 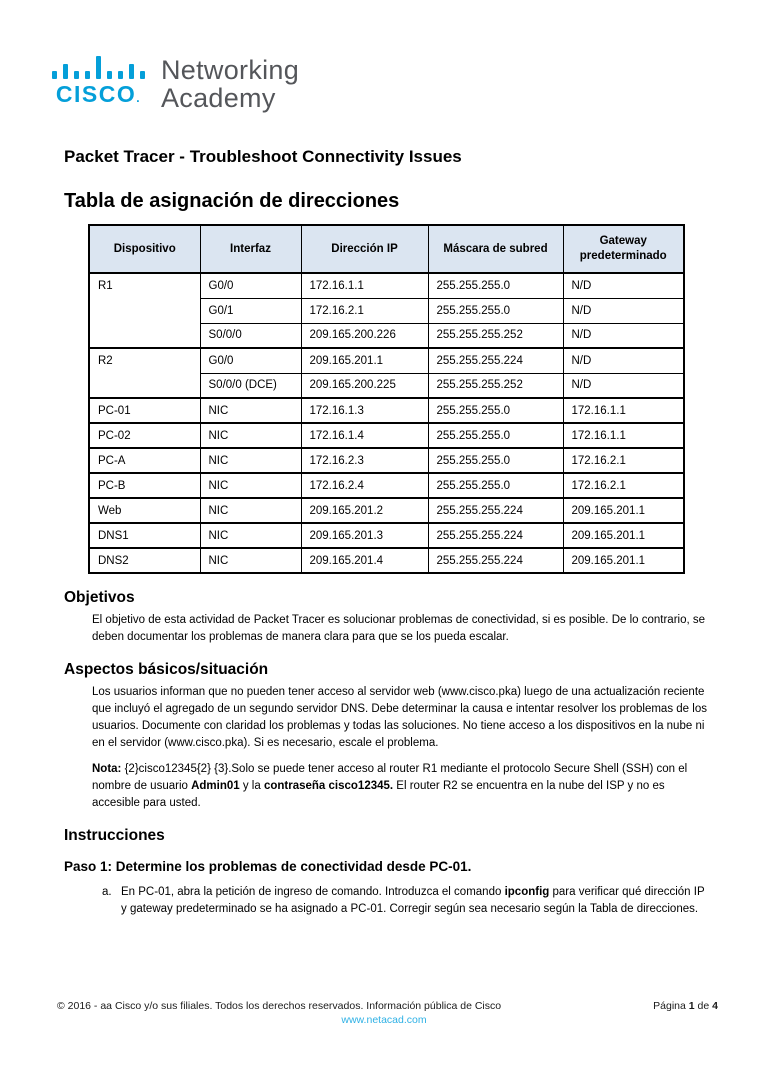 I want to click on cell-device: DNS1, so click(x=144, y=535).